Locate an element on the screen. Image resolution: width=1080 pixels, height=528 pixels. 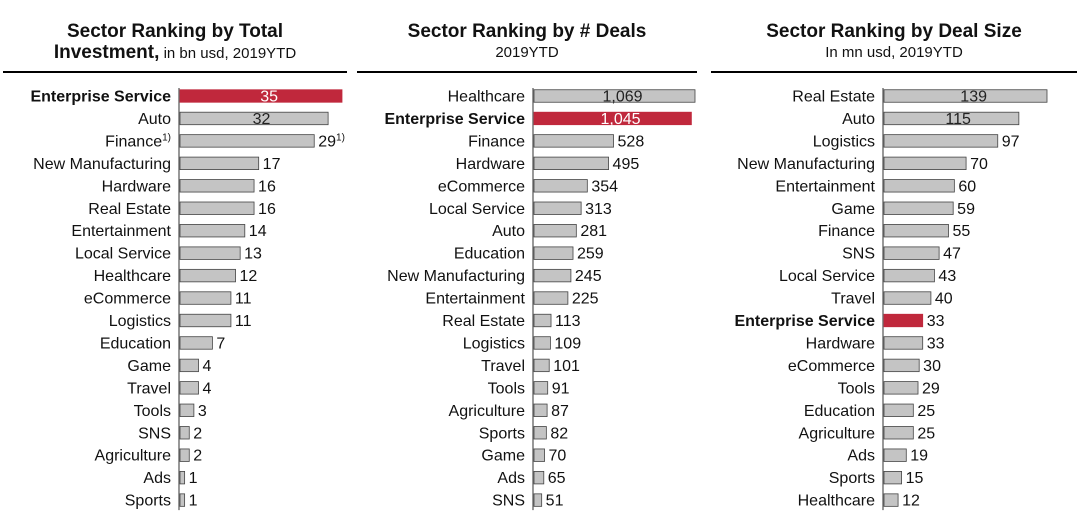
category-label: Finance is located at coordinates (846, 231).